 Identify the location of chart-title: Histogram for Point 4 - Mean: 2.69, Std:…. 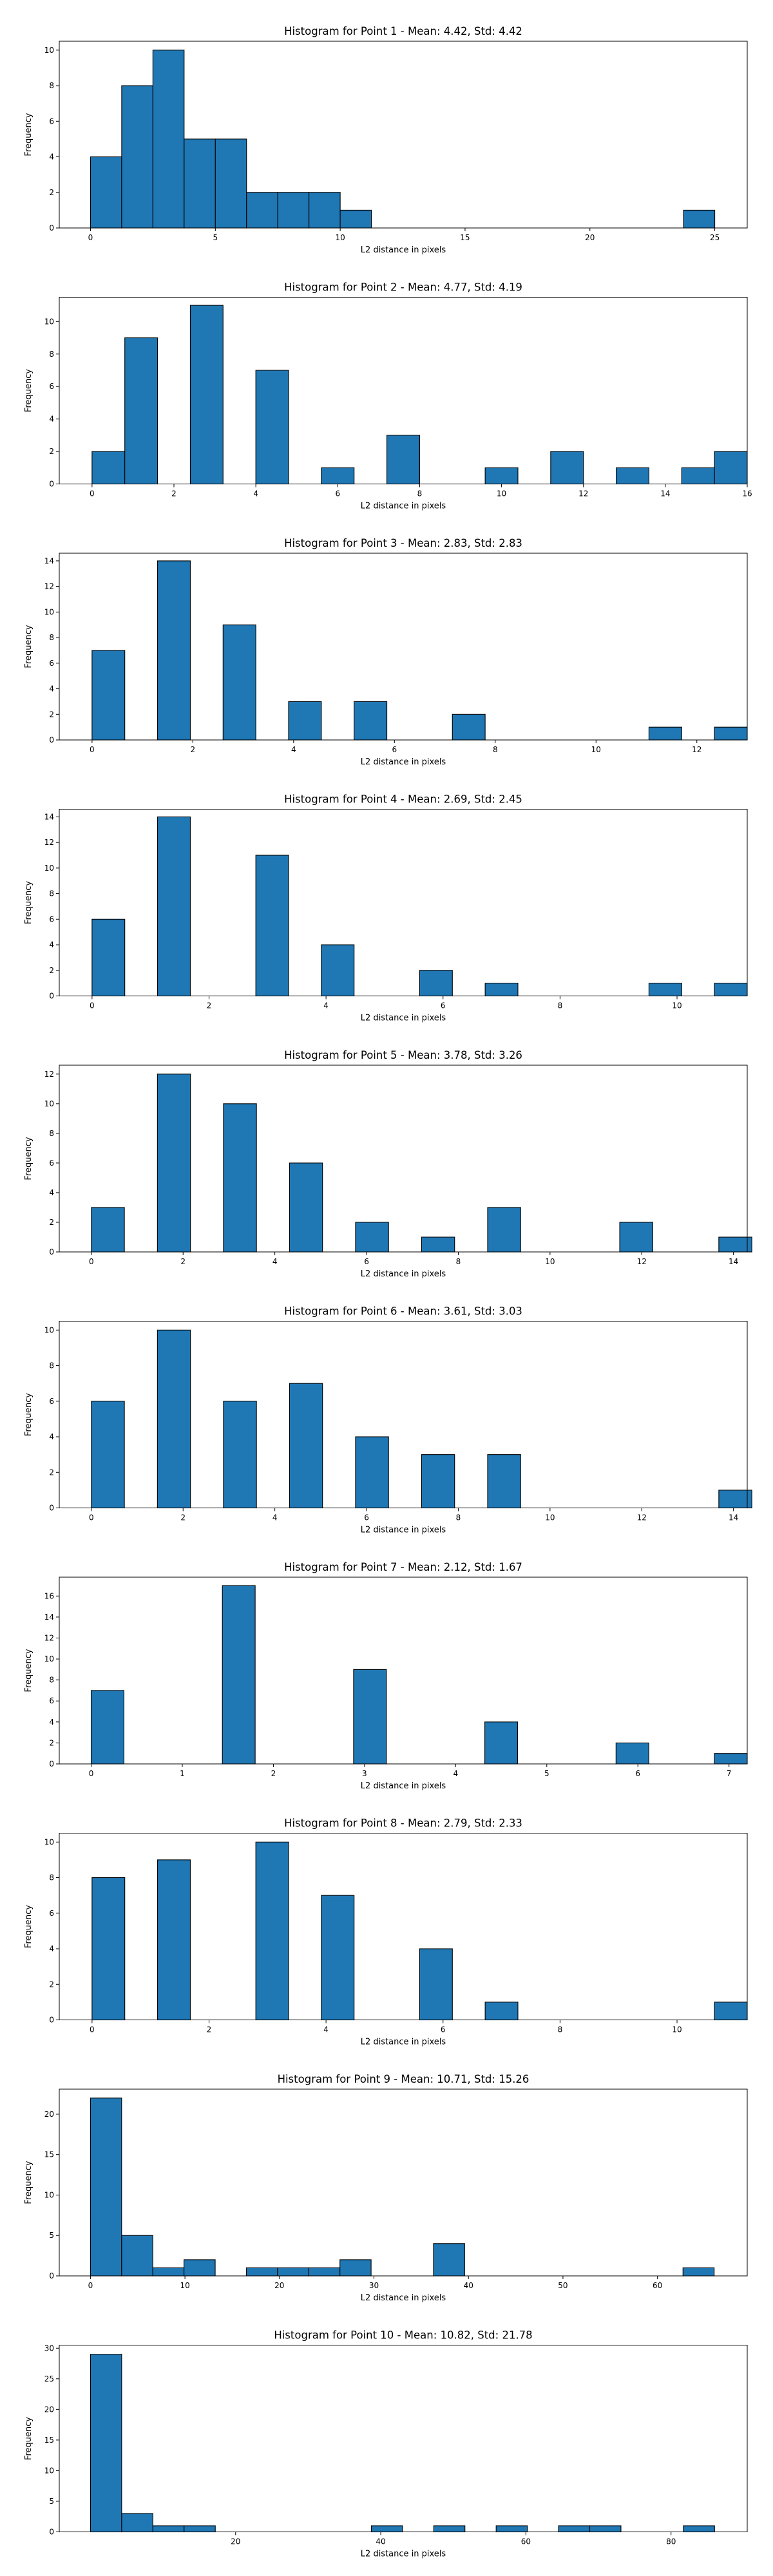
(403, 799).